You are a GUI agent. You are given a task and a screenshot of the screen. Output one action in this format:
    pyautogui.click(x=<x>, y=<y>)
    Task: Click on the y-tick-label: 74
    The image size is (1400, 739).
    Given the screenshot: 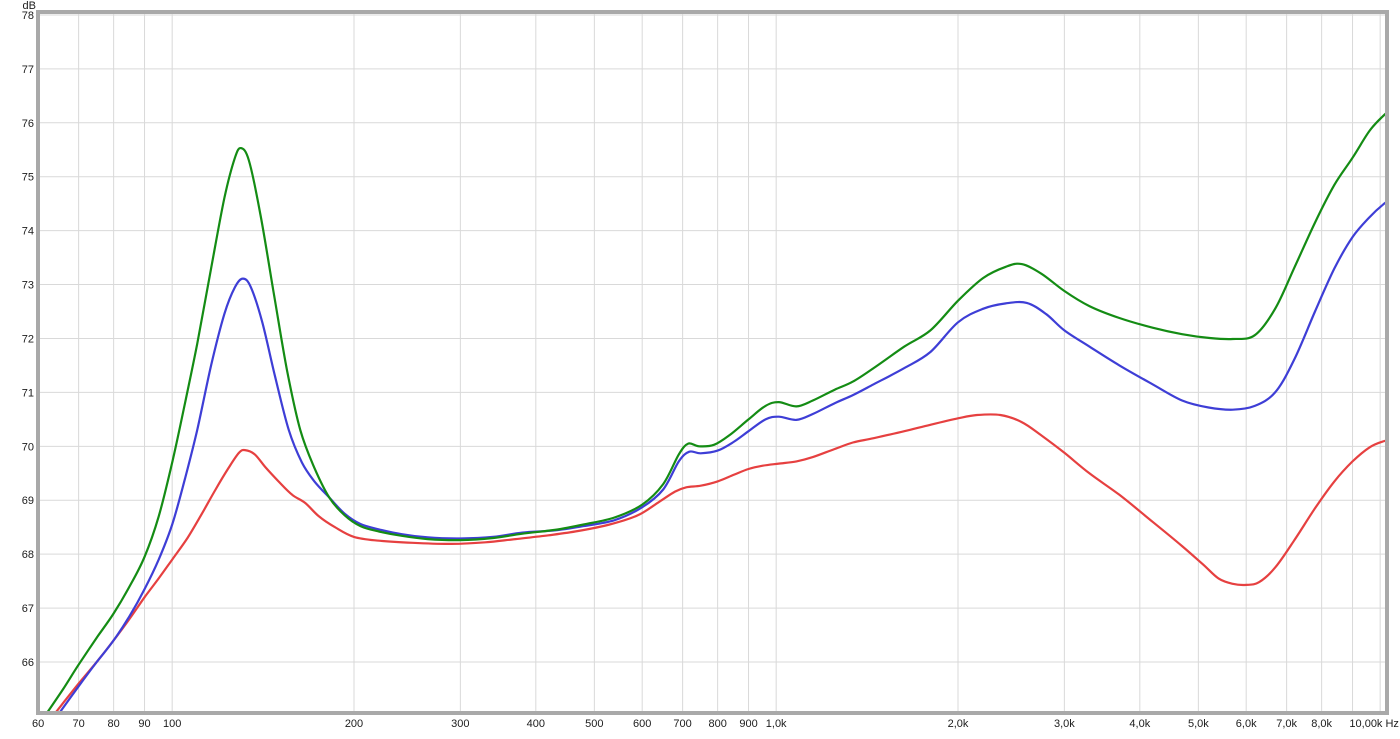 What is the action you would take?
    pyautogui.click(x=28, y=232)
    